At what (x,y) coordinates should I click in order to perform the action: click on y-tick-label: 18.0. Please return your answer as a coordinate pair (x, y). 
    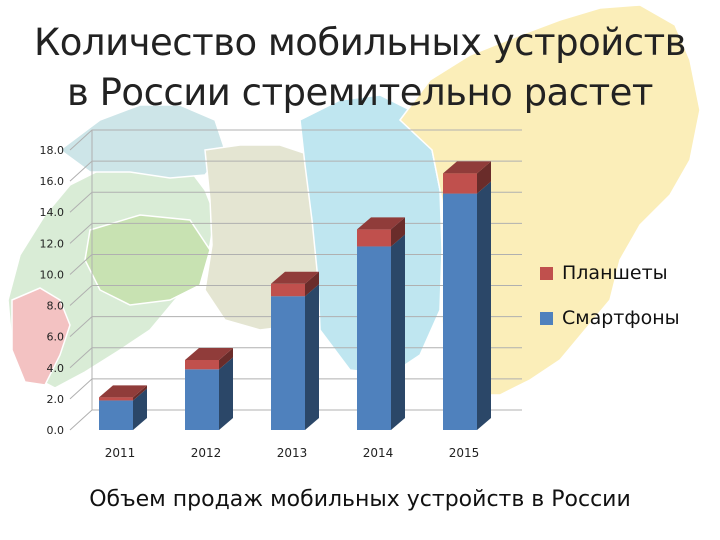
    Looking at the image, I should click on (52, 150).